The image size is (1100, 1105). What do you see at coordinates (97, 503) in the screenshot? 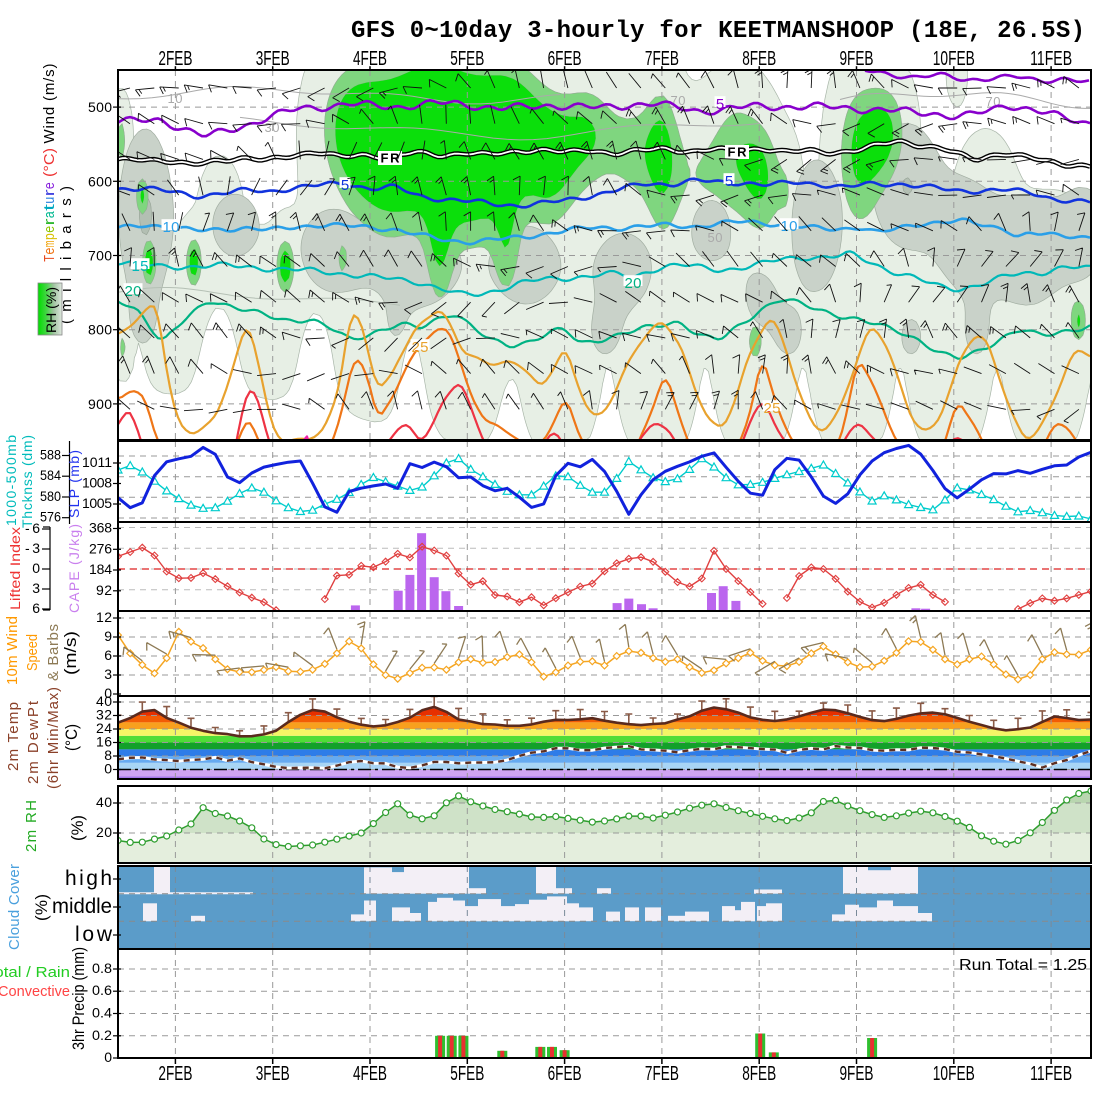
I see `svg-text: 1005` at bounding box center [97, 503].